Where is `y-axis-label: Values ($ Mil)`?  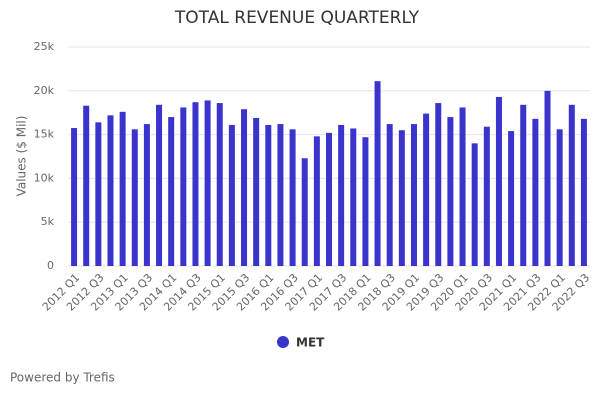 y-axis-label: Values ($ Mil) is located at coordinates (22, 156).